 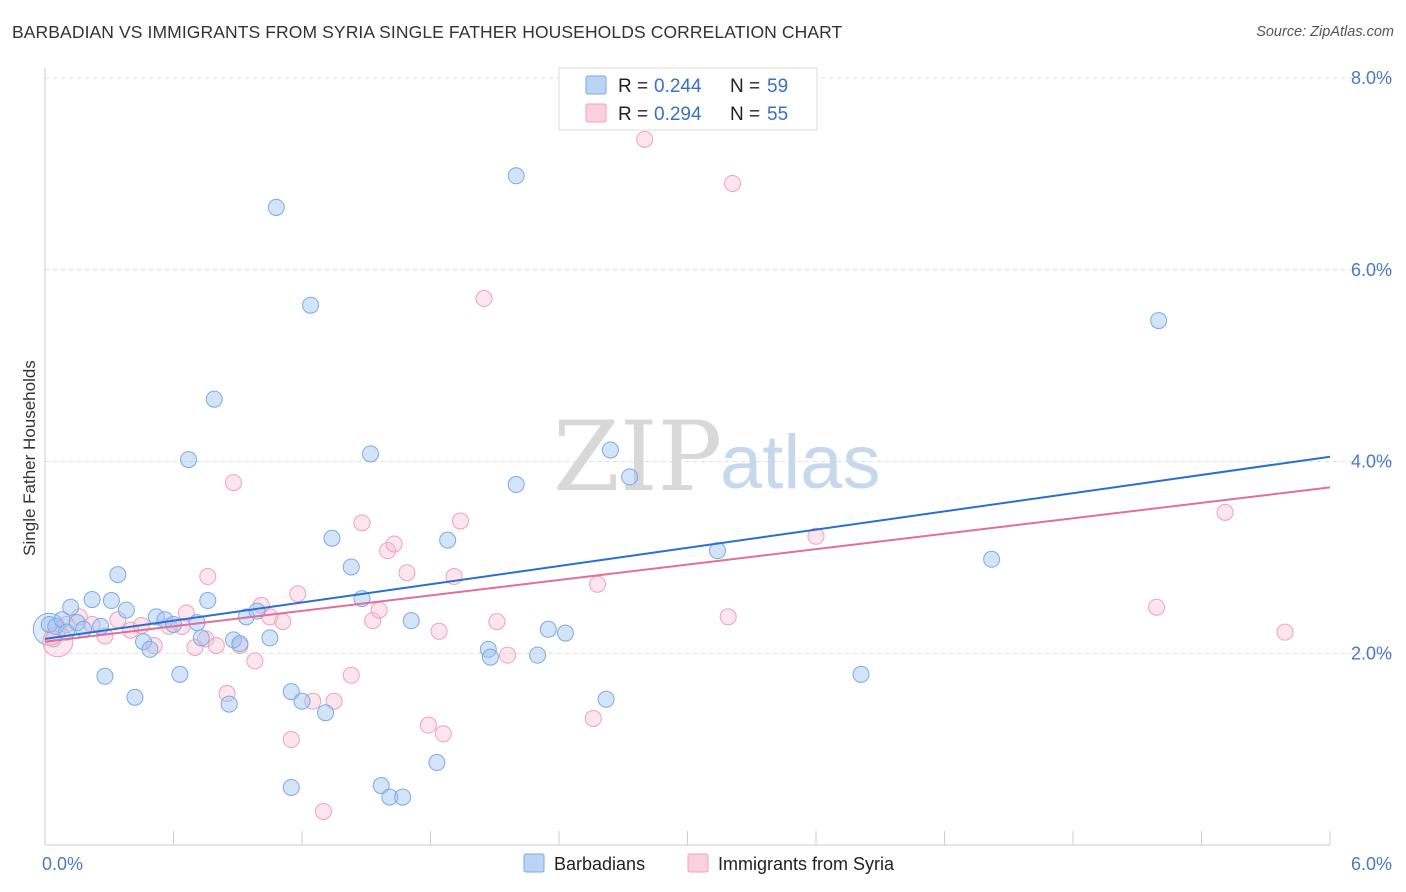 I want to click on legend-r-value: 0.294, so click(x=678, y=114).